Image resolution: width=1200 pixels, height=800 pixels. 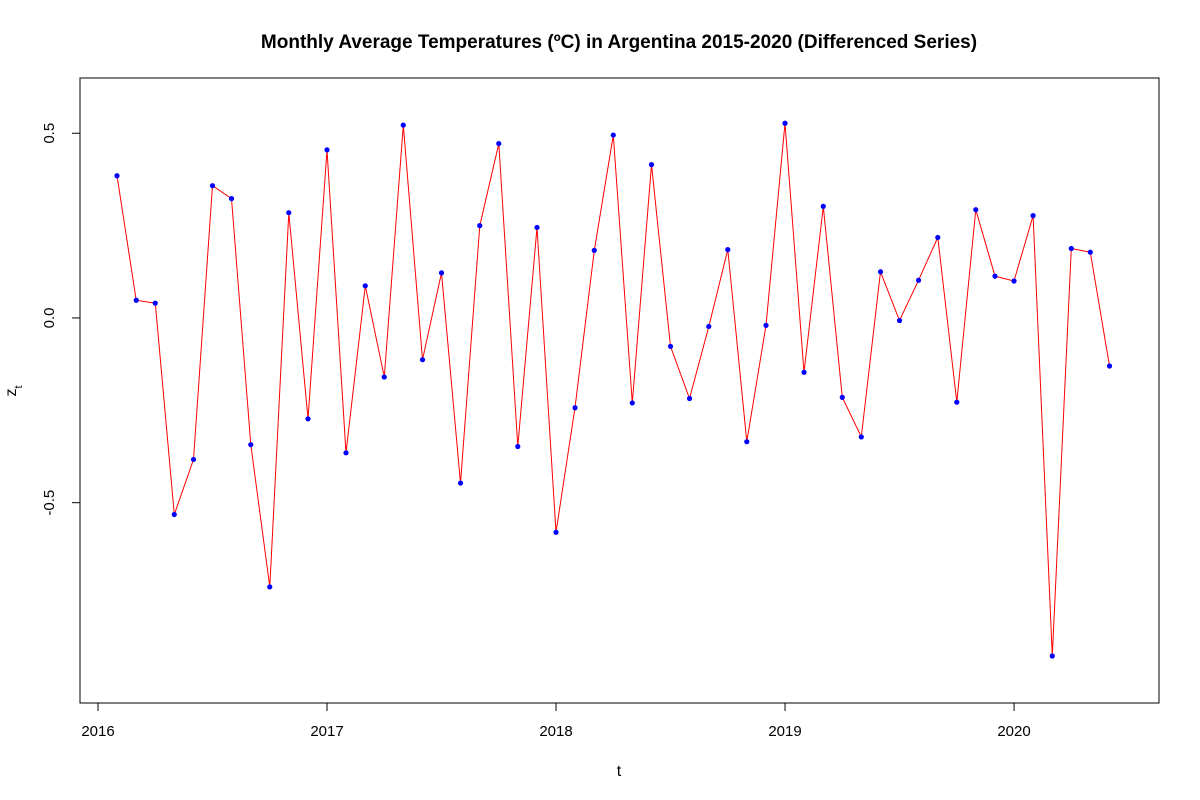 I want to click on y-tick-label: 0.0, so click(x=49, y=318).